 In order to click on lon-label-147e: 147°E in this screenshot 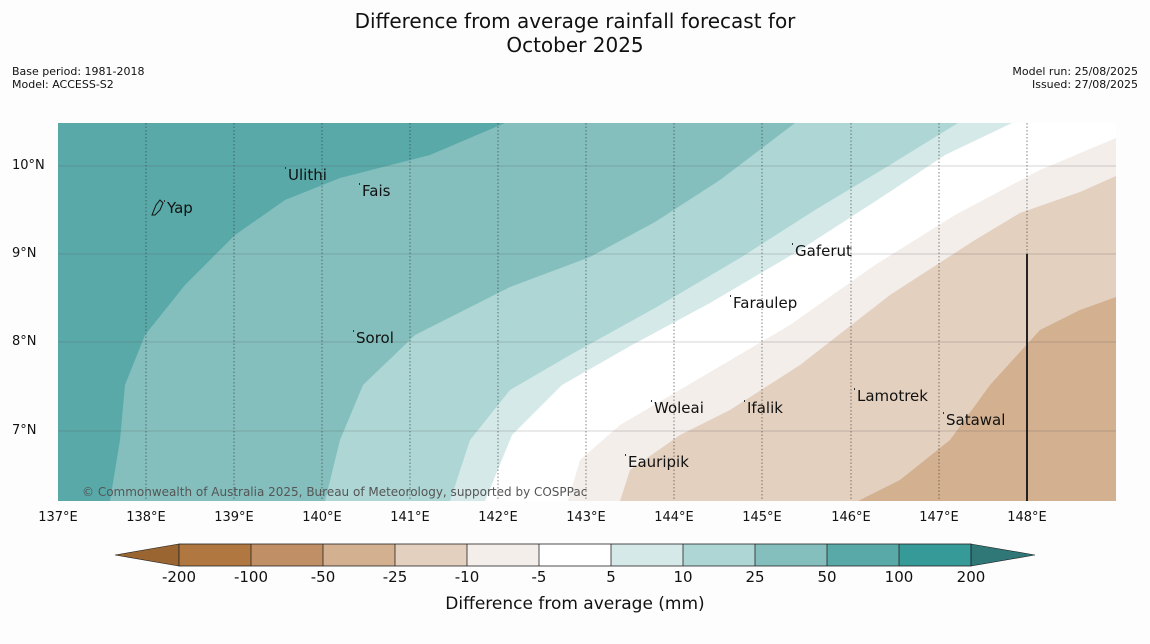, I will do `click(939, 517)`.